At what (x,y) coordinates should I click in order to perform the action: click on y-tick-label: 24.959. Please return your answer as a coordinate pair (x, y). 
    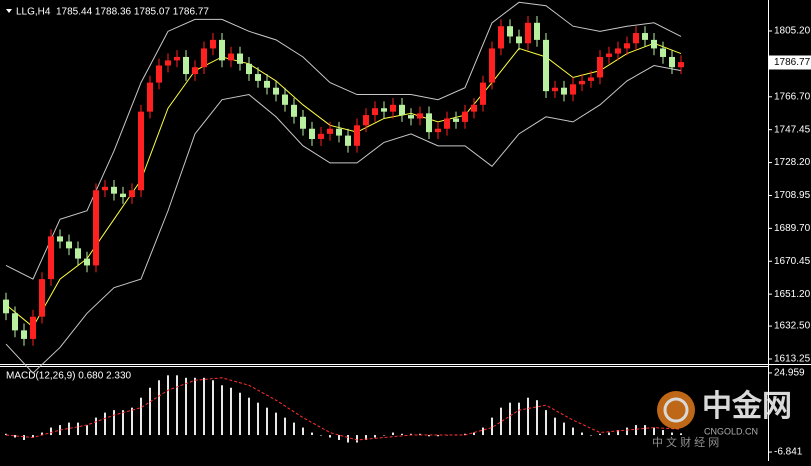
    Looking at the image, I should click on (789, 373).